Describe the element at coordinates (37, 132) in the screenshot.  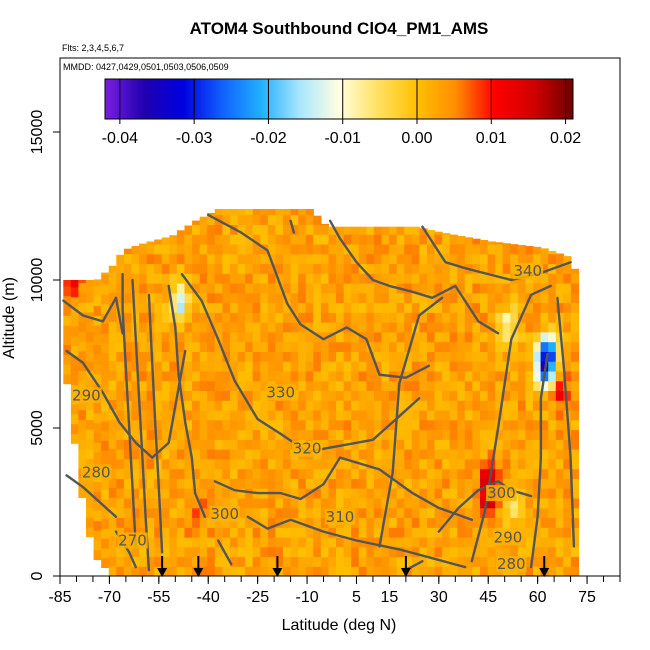
I see `y-tick-label: 15000` at that location.